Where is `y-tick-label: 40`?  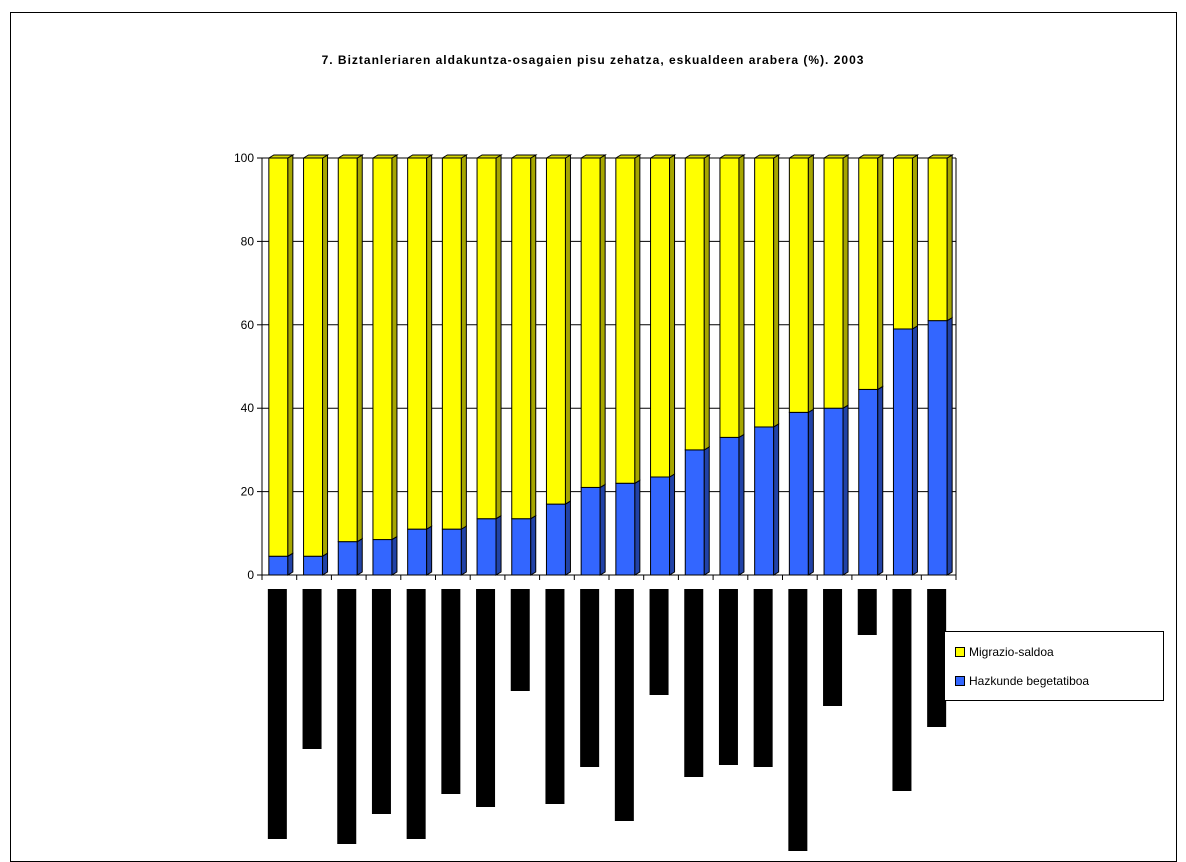
y-tick-label: 40 is located at coordinates (248, 408).